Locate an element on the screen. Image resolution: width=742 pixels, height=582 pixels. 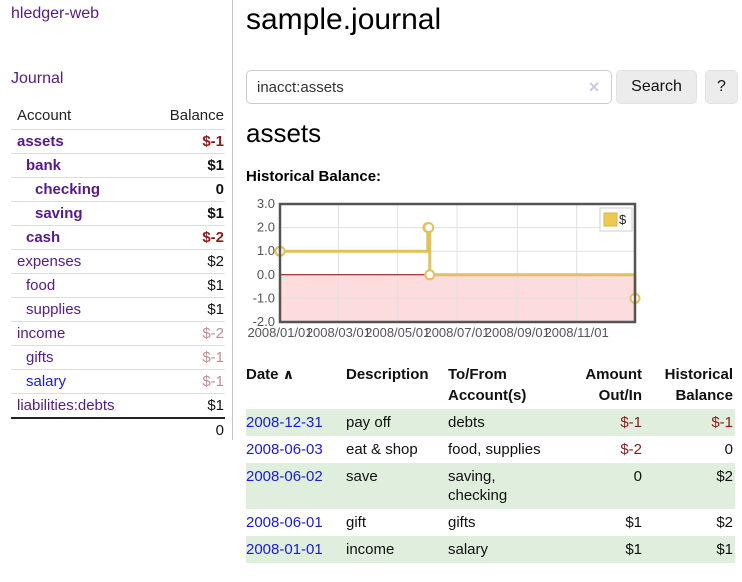
account-link: cash is located at coordinates (43, 237).